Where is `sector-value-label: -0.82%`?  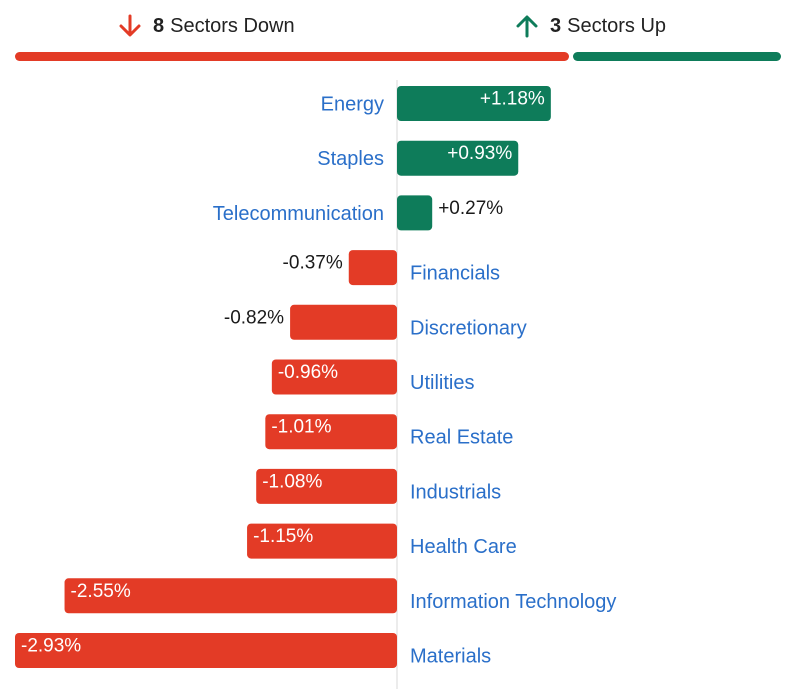
sector-value-label: -0.82% is located at coordinates (254, 317).